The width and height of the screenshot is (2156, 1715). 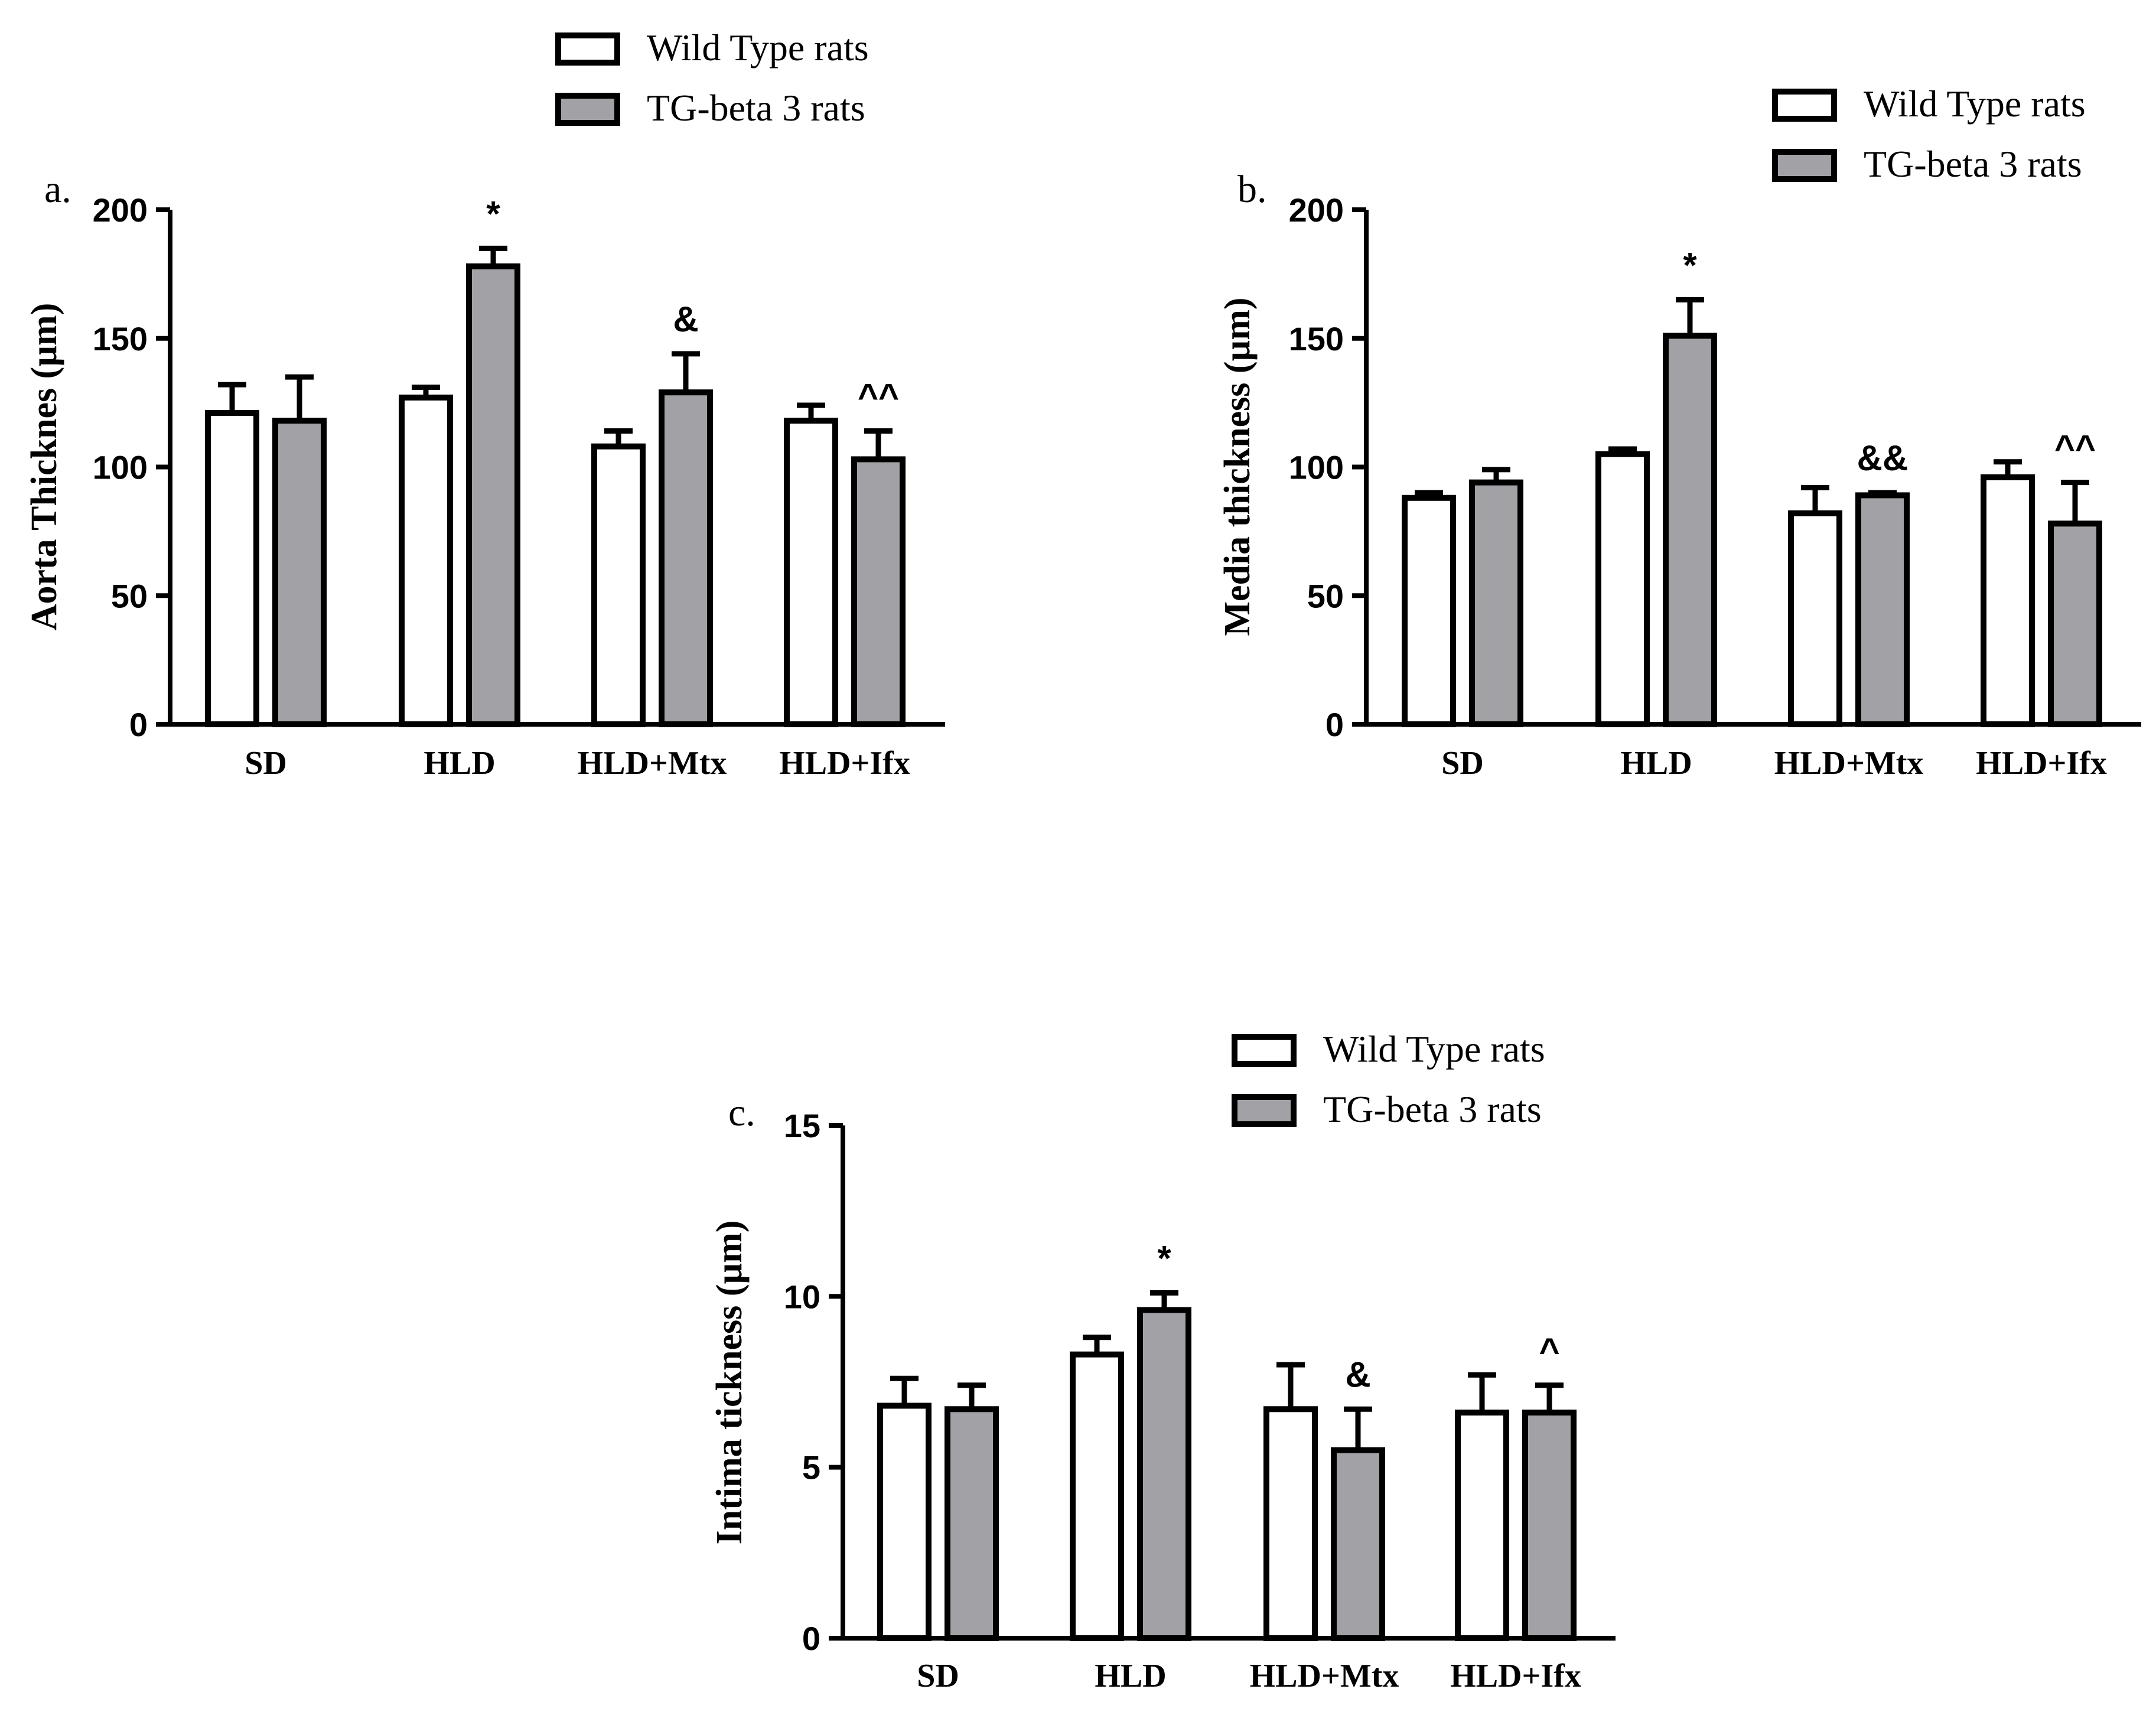 I want to click on y-axis-title: Intima tickness (µm), so click(x=729, y=1383).